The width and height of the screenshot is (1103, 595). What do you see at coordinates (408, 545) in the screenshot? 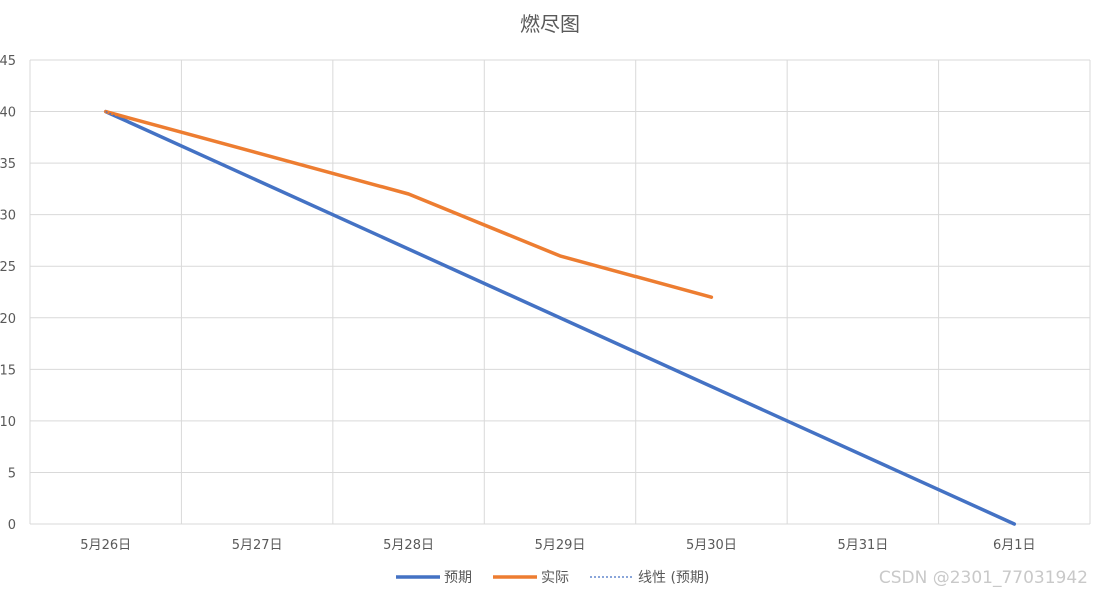
I see `x-tick-label: 5月28日` at bounding box center [408, 545].